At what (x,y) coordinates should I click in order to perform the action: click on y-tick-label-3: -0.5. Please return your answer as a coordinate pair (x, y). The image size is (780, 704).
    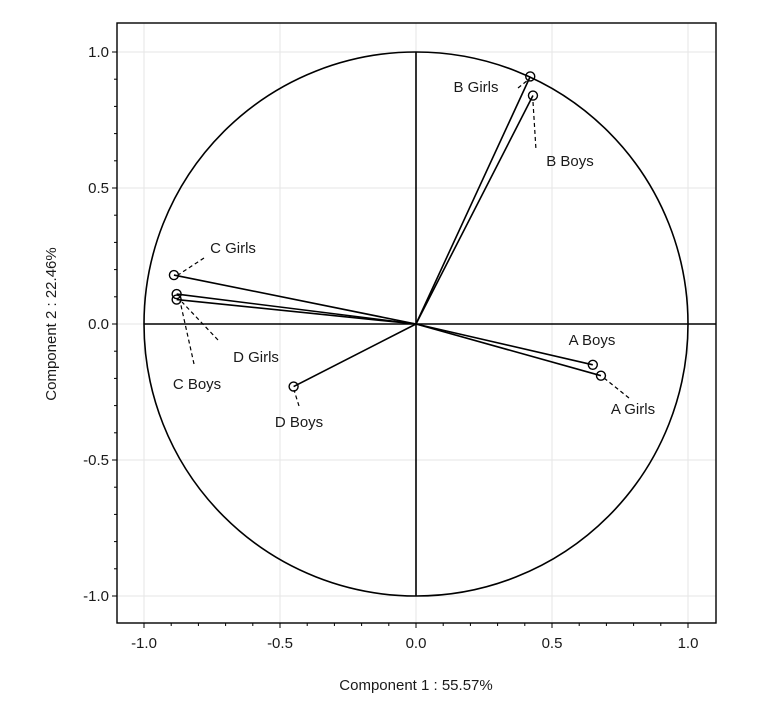
    Looking at the image, I should click on (96, 460).